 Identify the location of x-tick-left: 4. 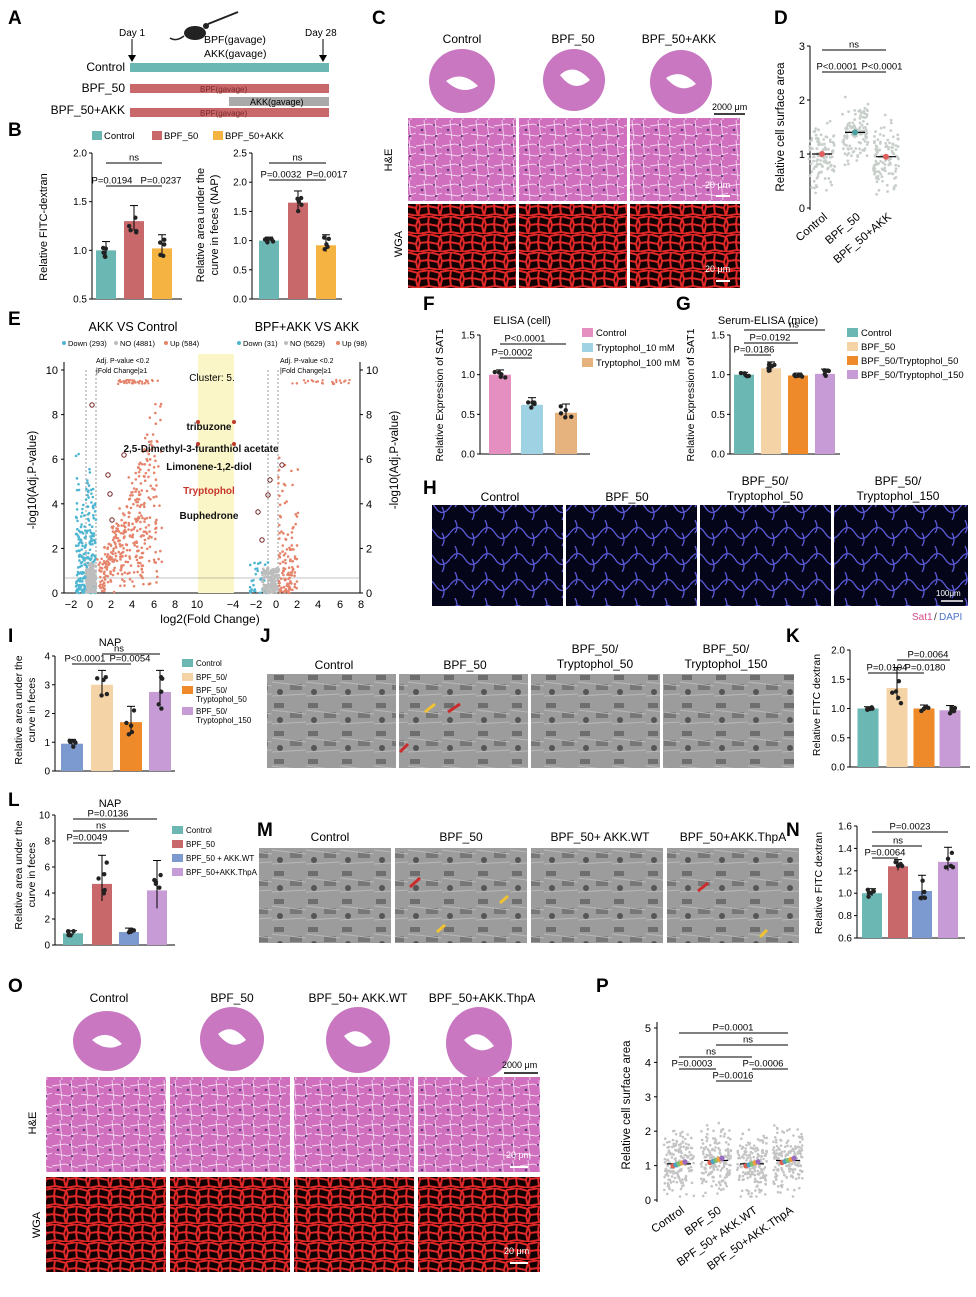
(132, 605).